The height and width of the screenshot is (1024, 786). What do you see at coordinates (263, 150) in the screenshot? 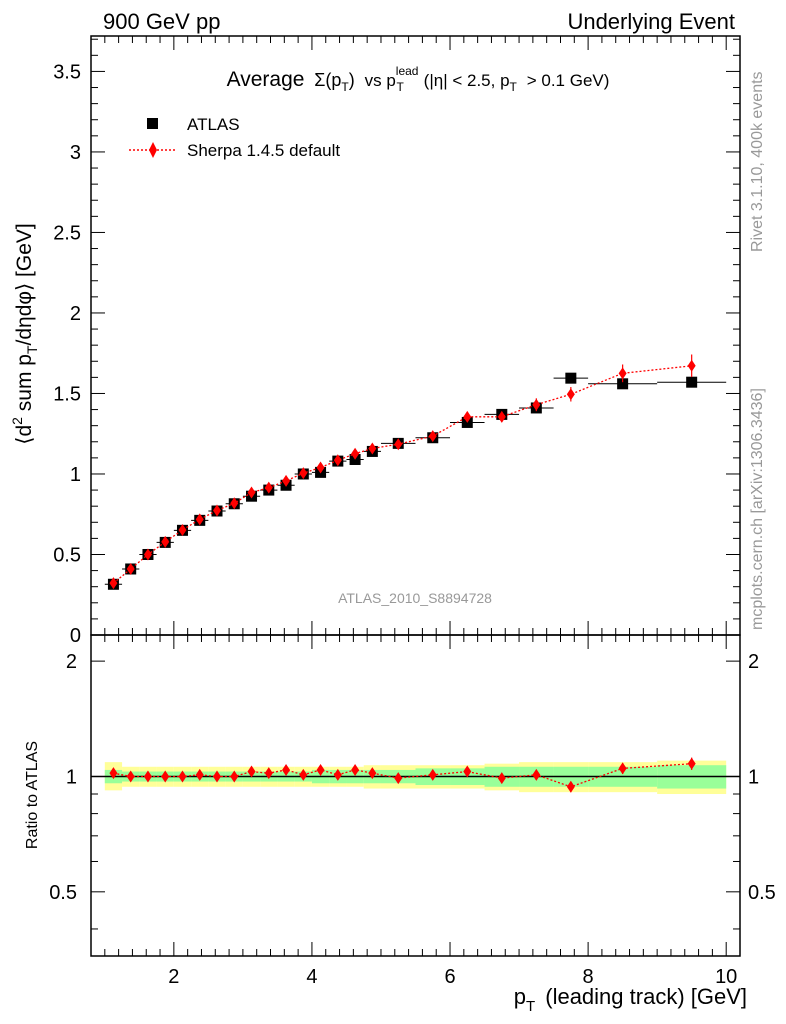
I see `legend-sherpa-label: Sherpa 1.4.5 default` at bounding box center [263, 150].